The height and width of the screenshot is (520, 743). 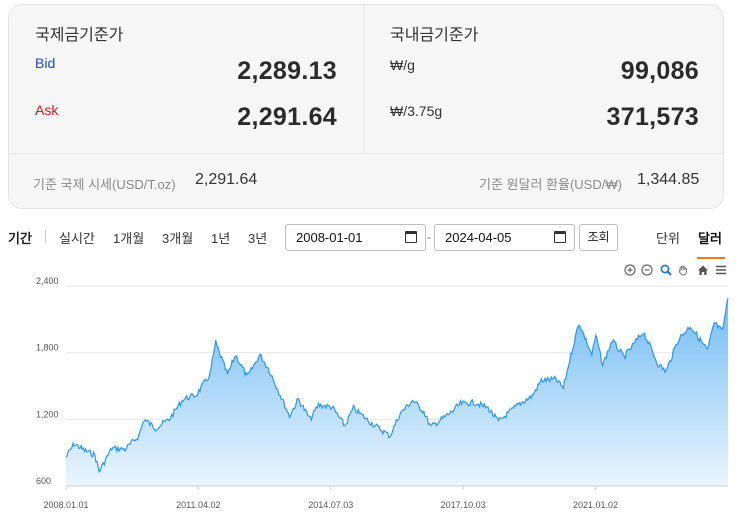 I want to click on zoom-out-icon, so click(x=647, y=270).